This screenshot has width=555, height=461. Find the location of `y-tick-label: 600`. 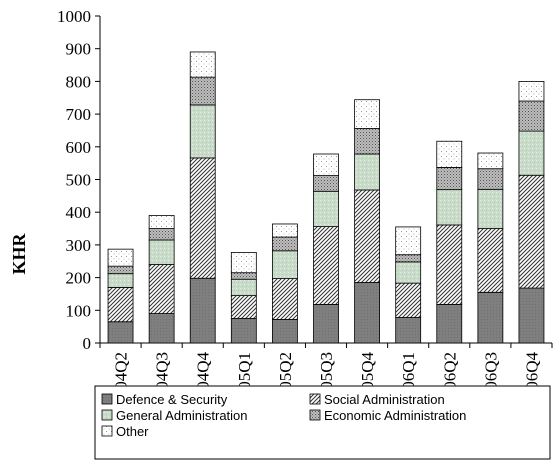

y-tick-label: 600 is located at coordinates (79, 147).